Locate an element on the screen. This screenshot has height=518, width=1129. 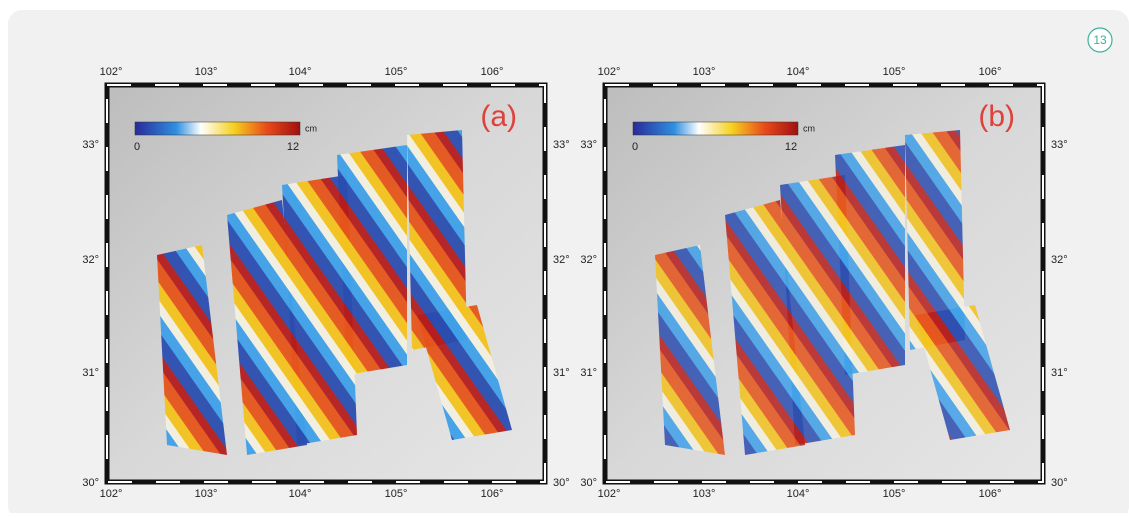
badge is located at coordinates (1100, 40).